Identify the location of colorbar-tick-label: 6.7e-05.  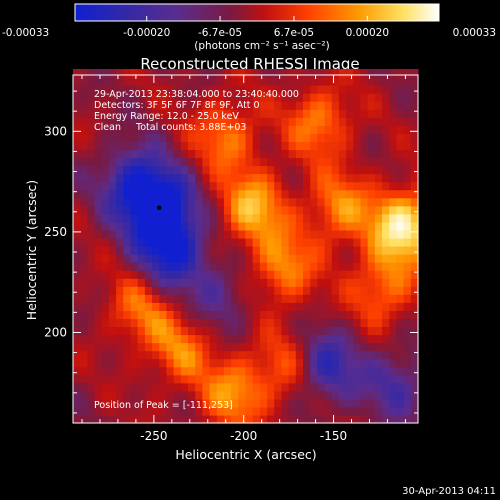
(294, 33).